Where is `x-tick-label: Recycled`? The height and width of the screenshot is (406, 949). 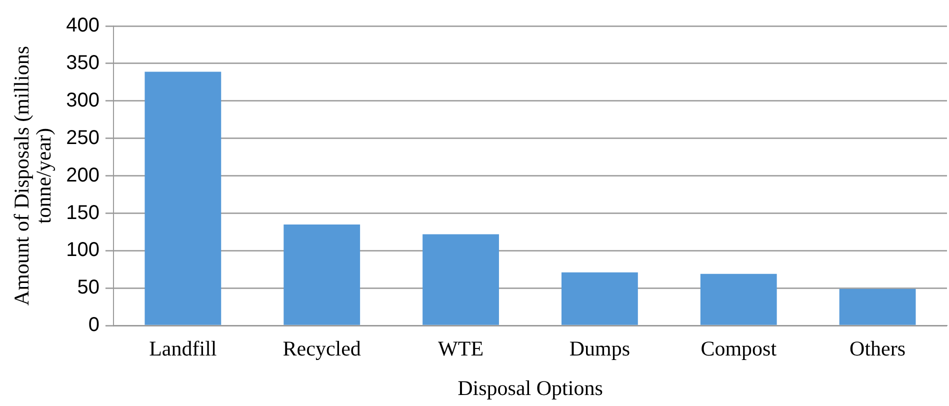 x-tick-label: Recycled is located at coordinates (322, 348).